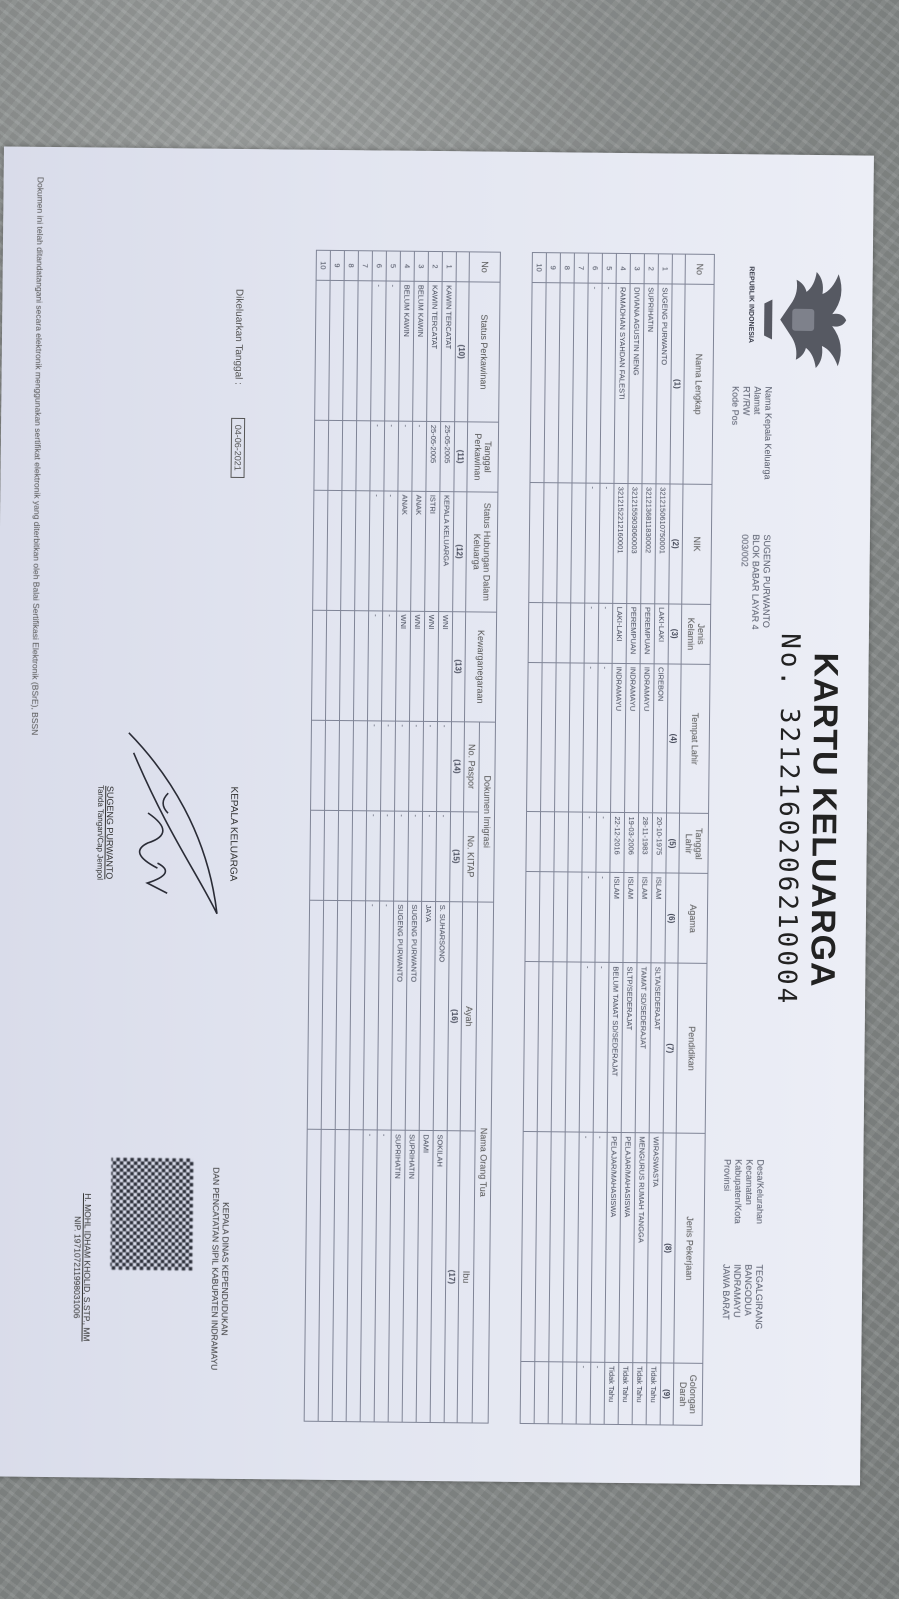 The width and height of the screenshot is (899, 1599). What do you see at coordinates (455, 1016) in the screenshot?
I see `column-number: (16)` at bounding box center [455, 1016].